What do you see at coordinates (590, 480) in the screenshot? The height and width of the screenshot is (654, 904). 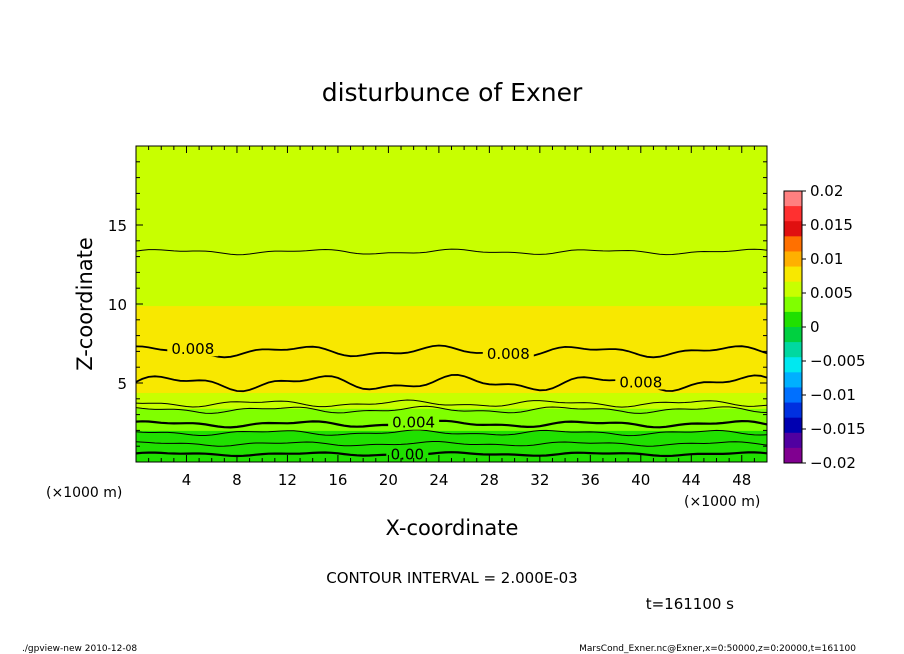 I see `x-tick-label: 36` at bounding box center [590, 480].